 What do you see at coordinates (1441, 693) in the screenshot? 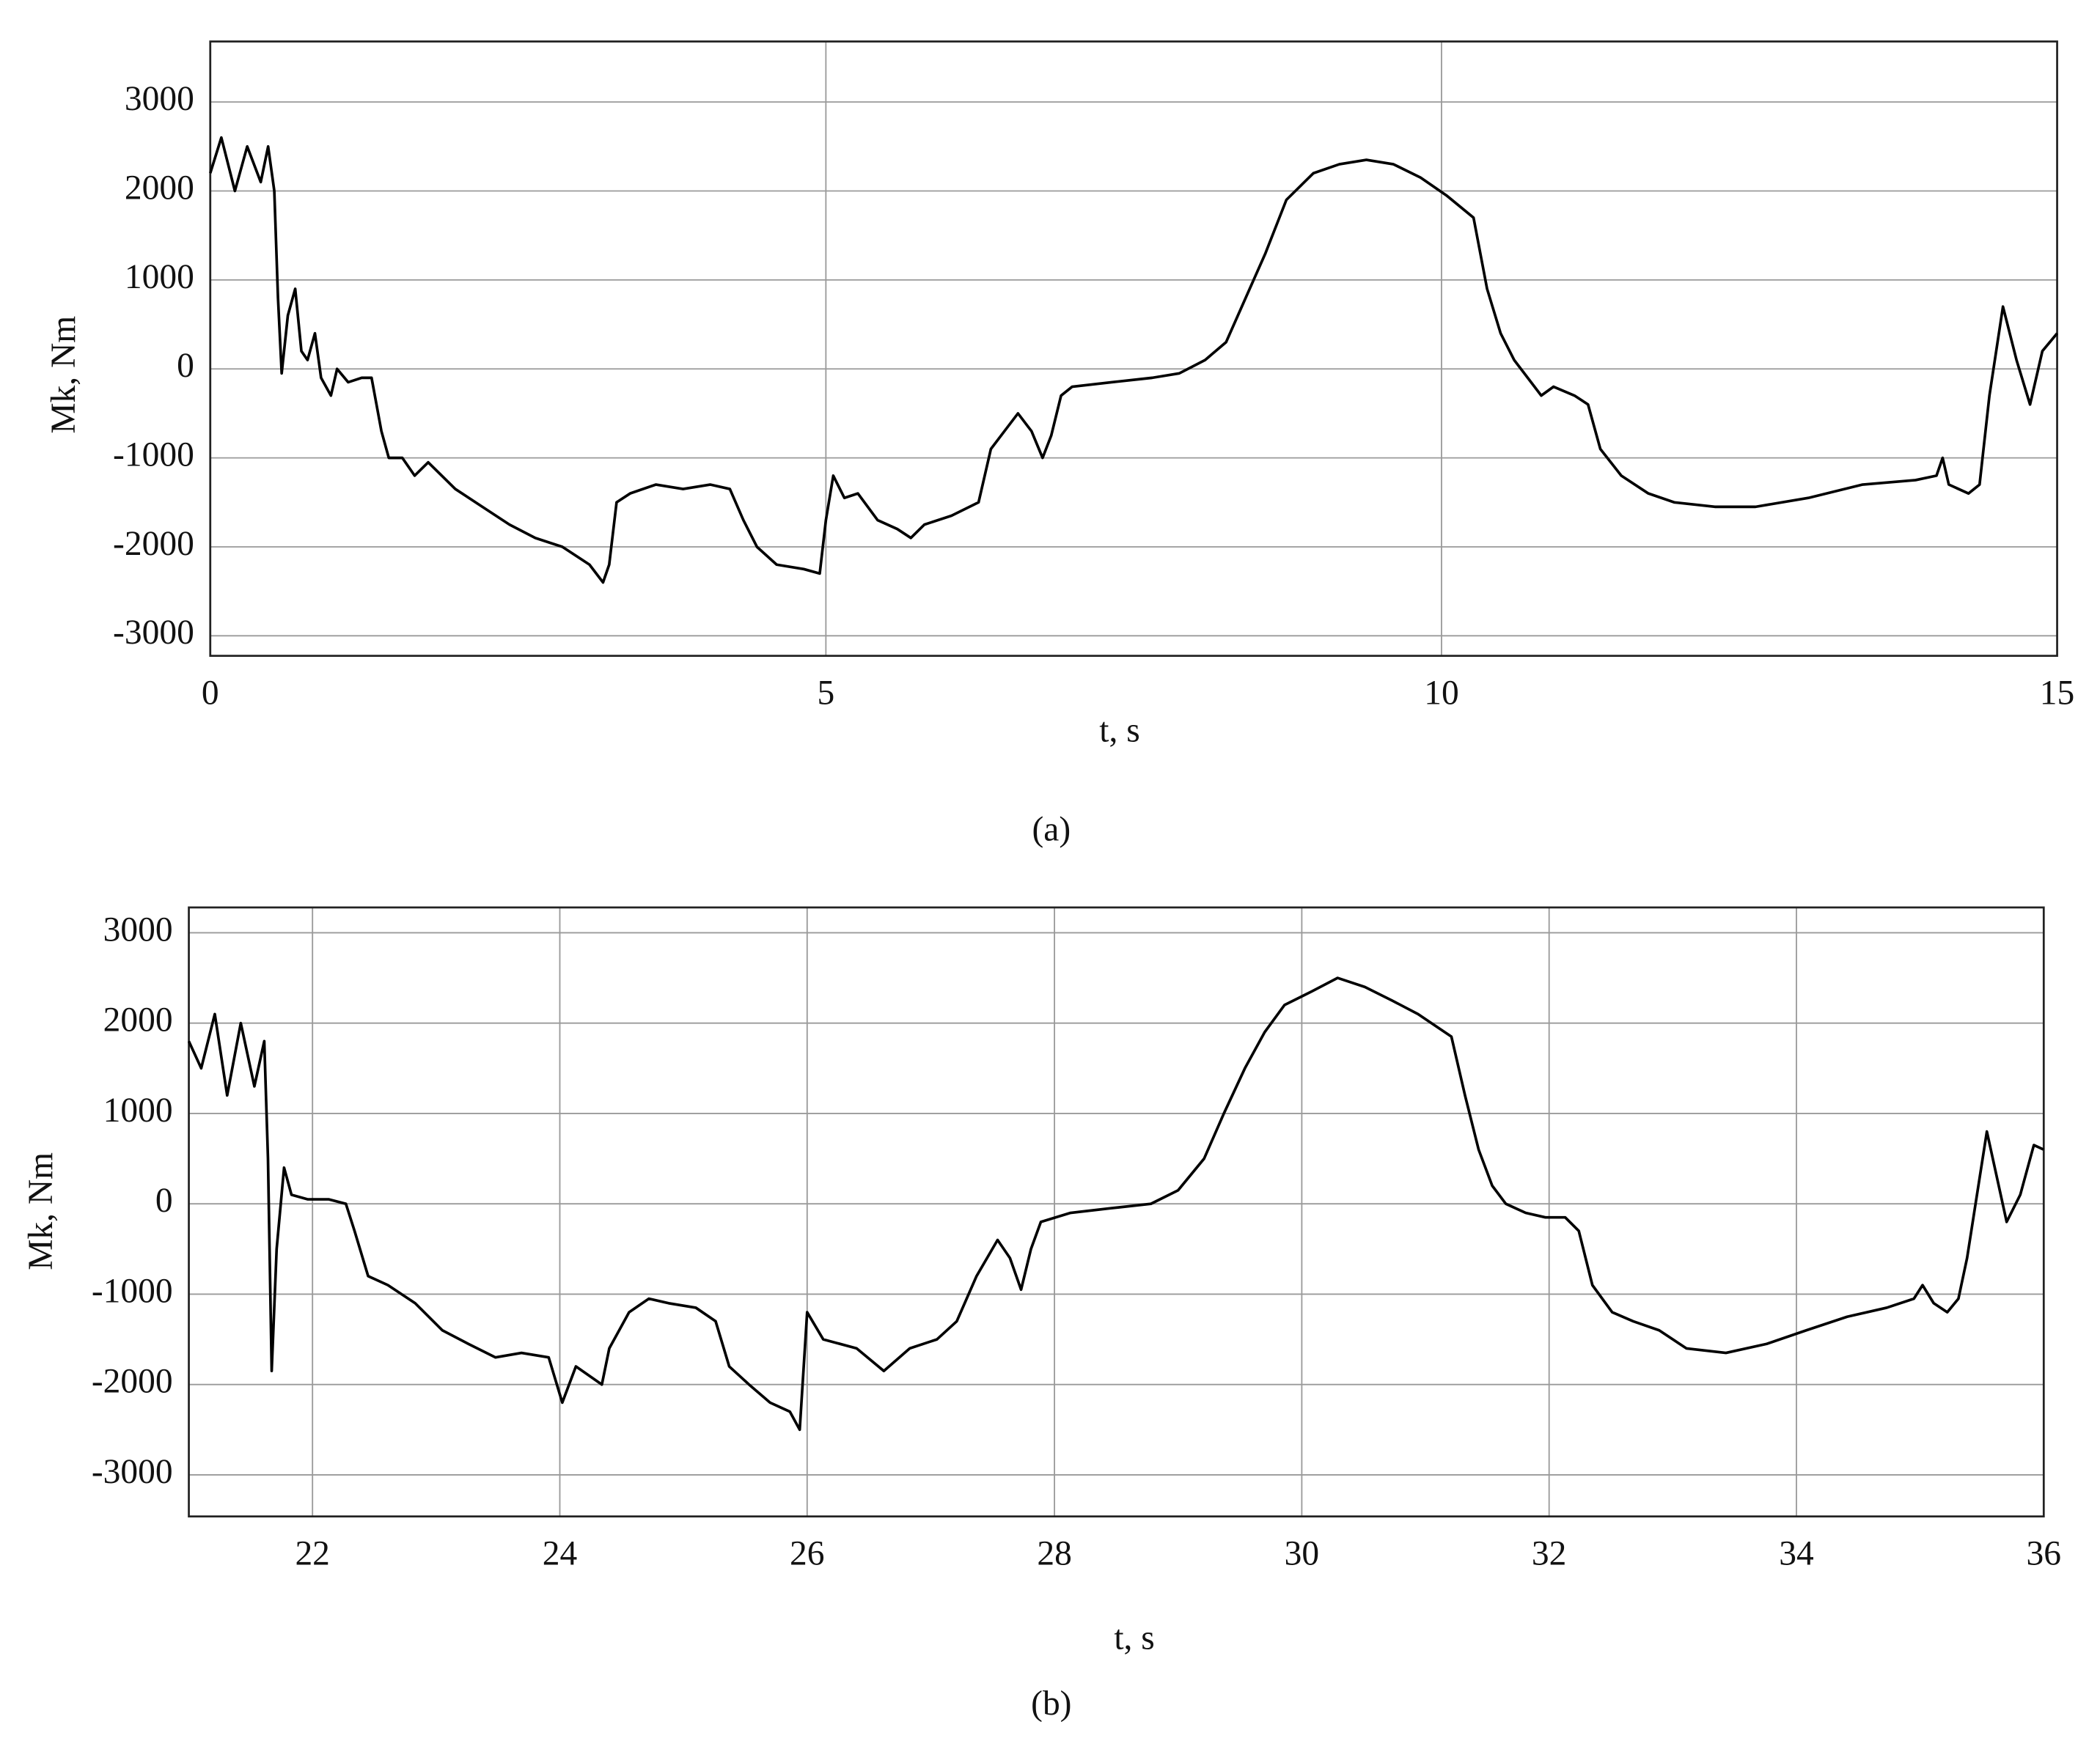
I see `x-tick-label: 10` at bounding box center [1441, 693].